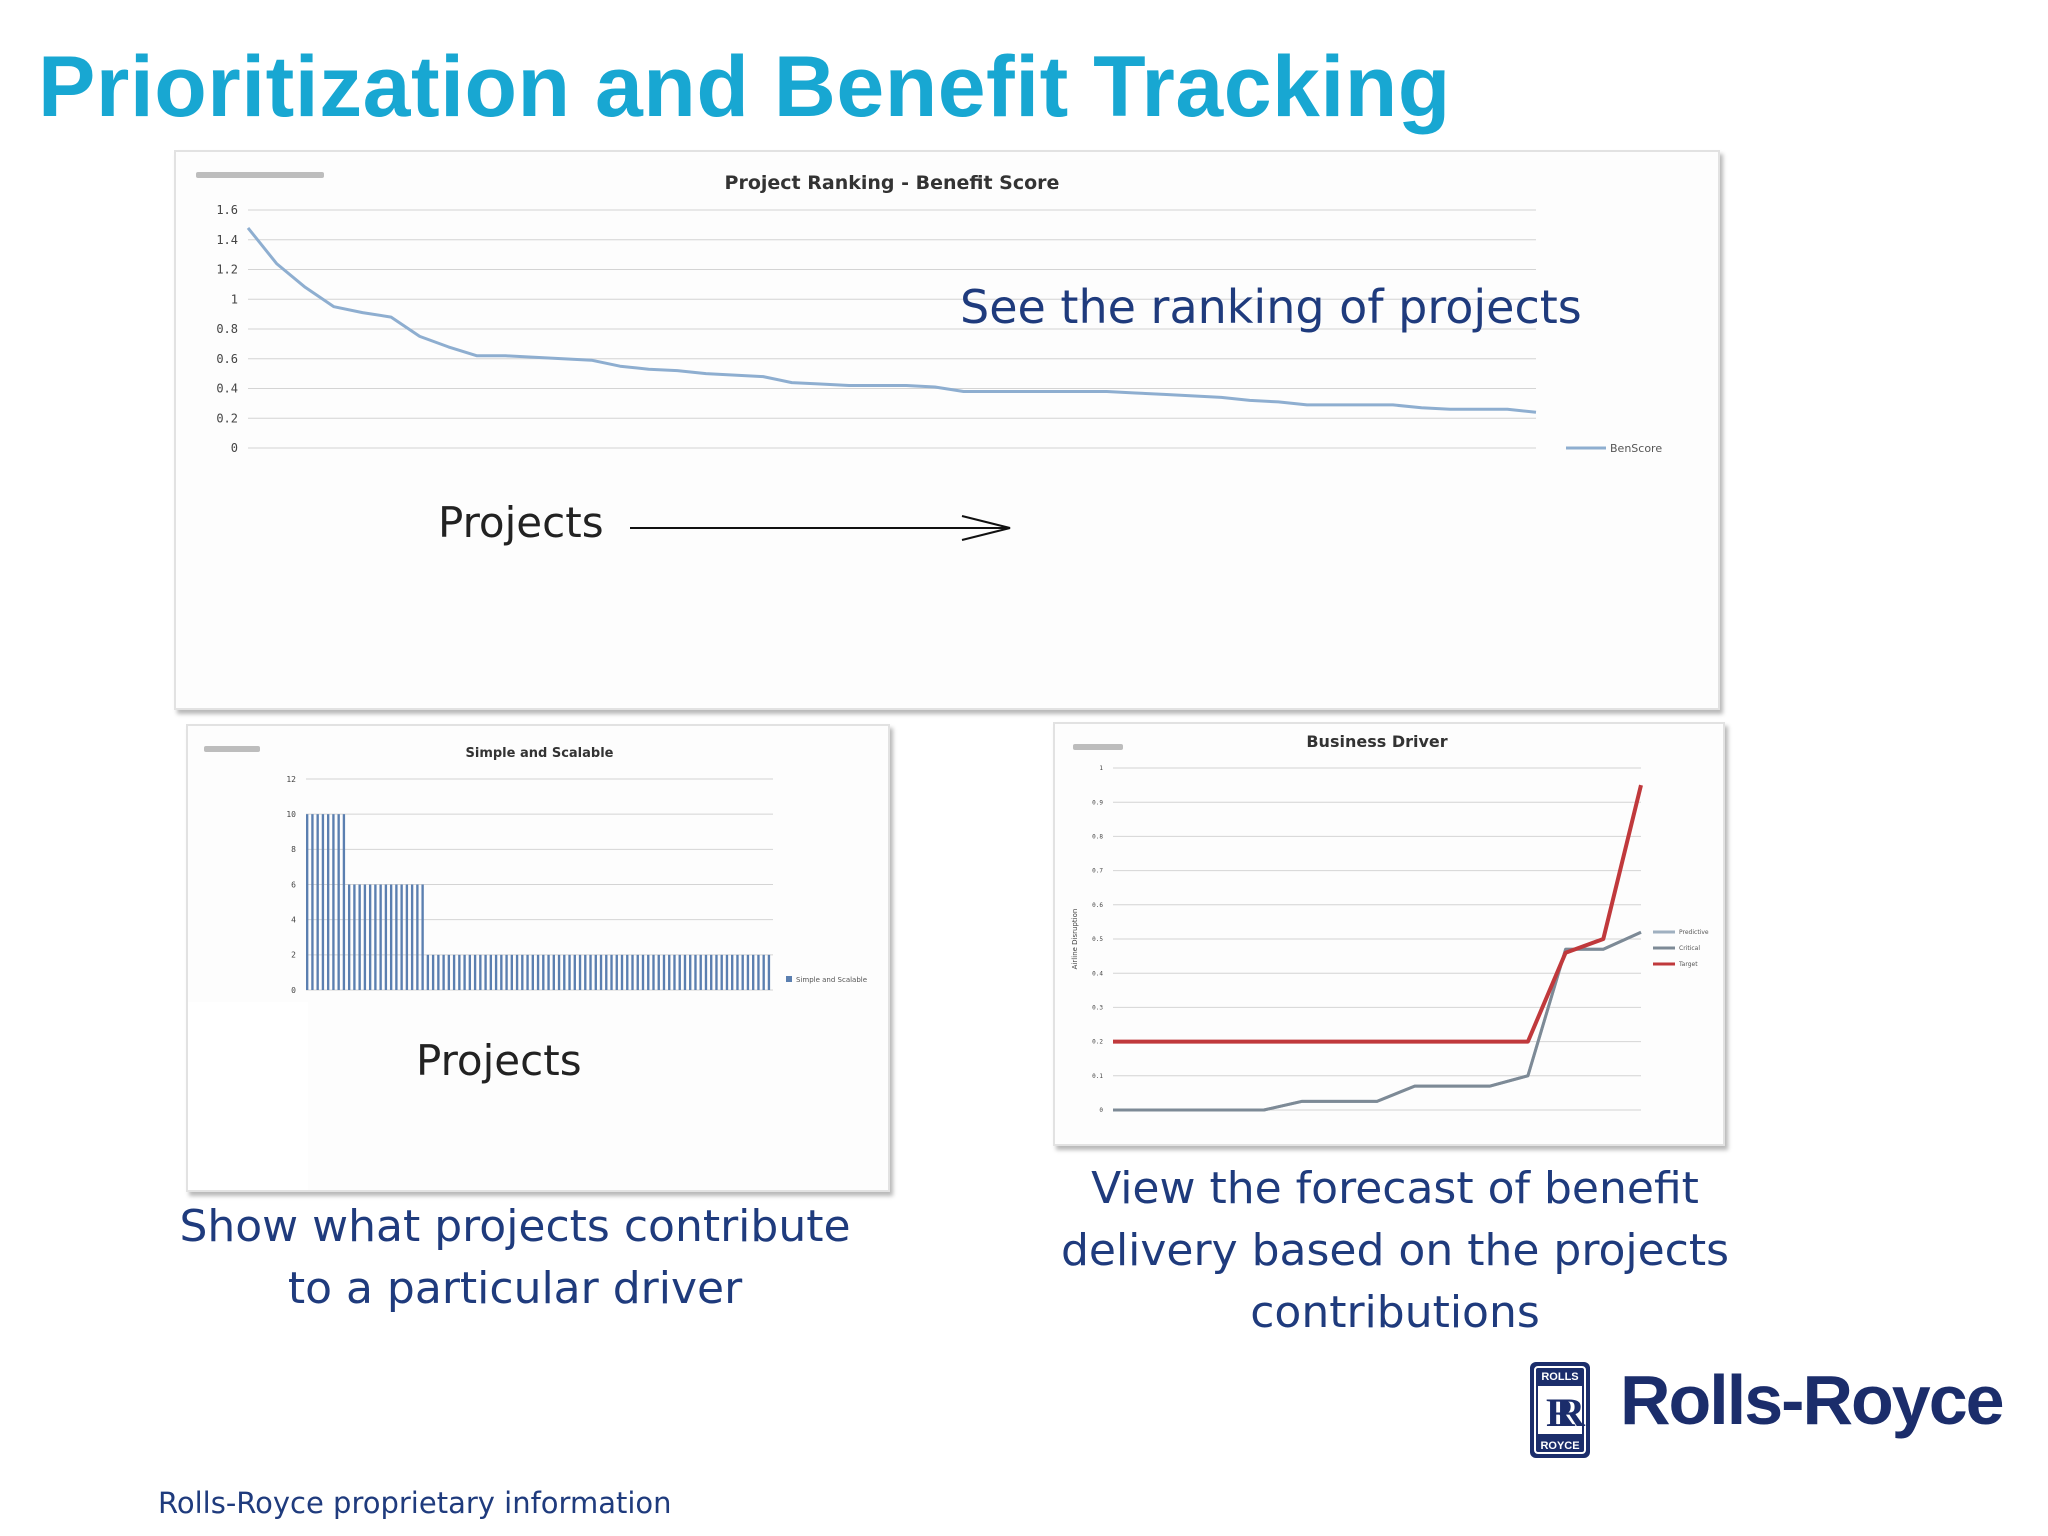  I want to click on caption-simple-line-1: Show what projects contribute, so click(515, 1226).